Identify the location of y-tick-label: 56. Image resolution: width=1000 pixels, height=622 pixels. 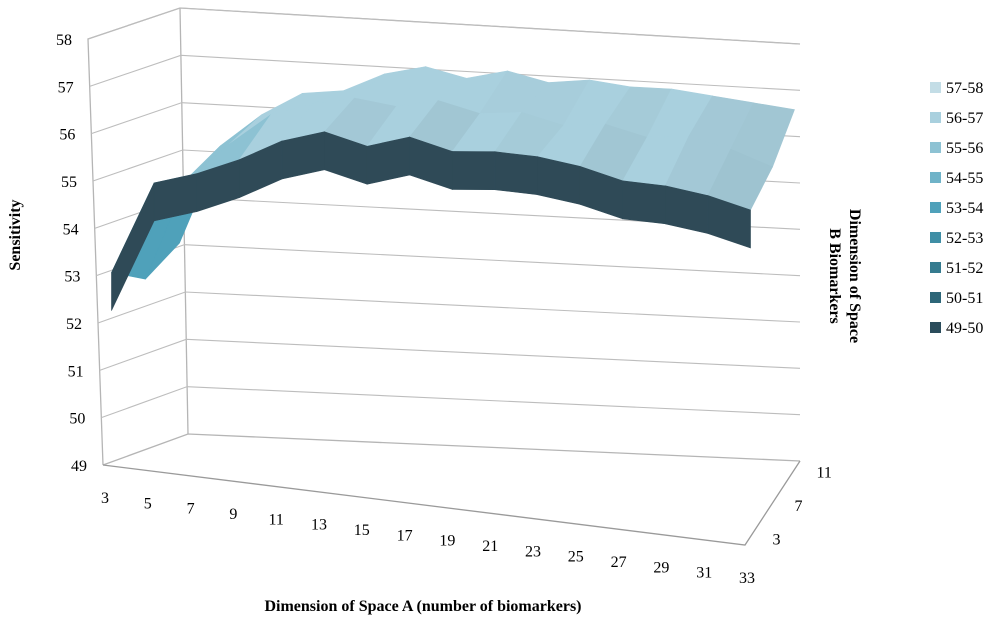
(67, 135).